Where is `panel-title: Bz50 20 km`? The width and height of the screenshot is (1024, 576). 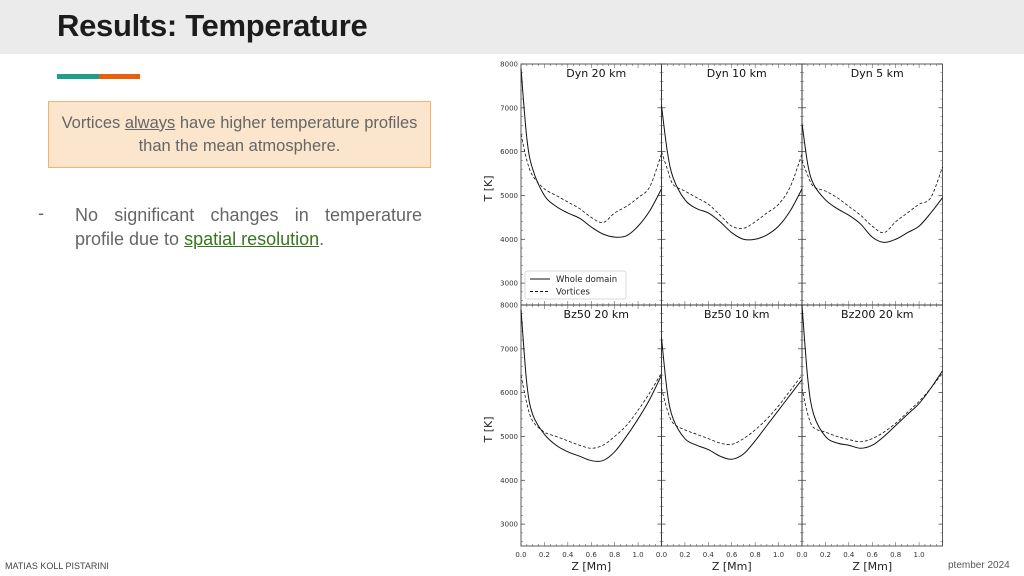 panel-title: Bz50 20 km is located at coordinates (596, 314).